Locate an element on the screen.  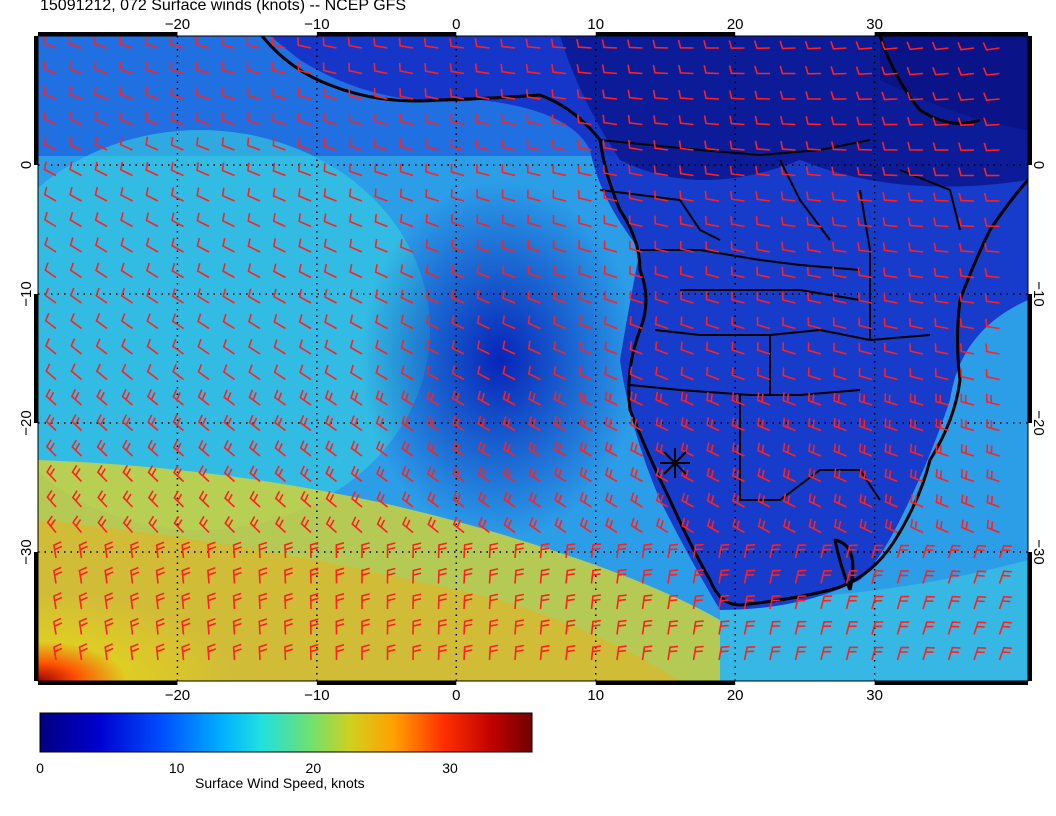
lat-tick-label: −30 is located at coordinates (26, 551).